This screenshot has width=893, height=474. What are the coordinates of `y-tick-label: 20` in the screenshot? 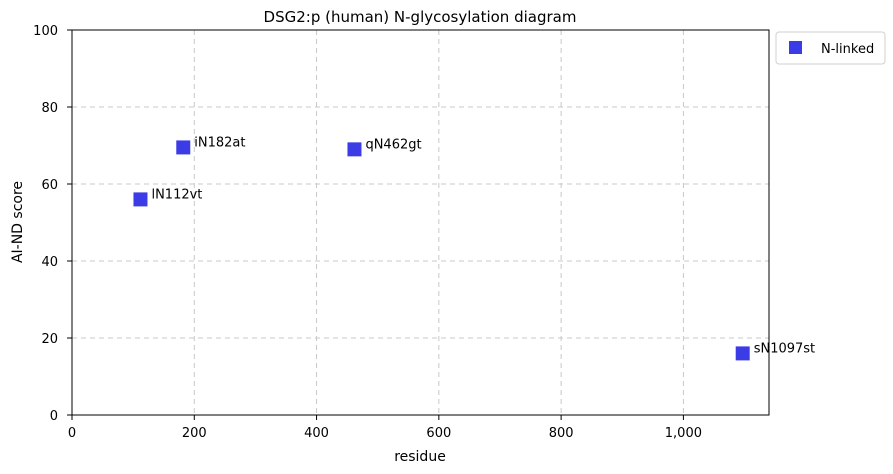 It's located at (49, 339).